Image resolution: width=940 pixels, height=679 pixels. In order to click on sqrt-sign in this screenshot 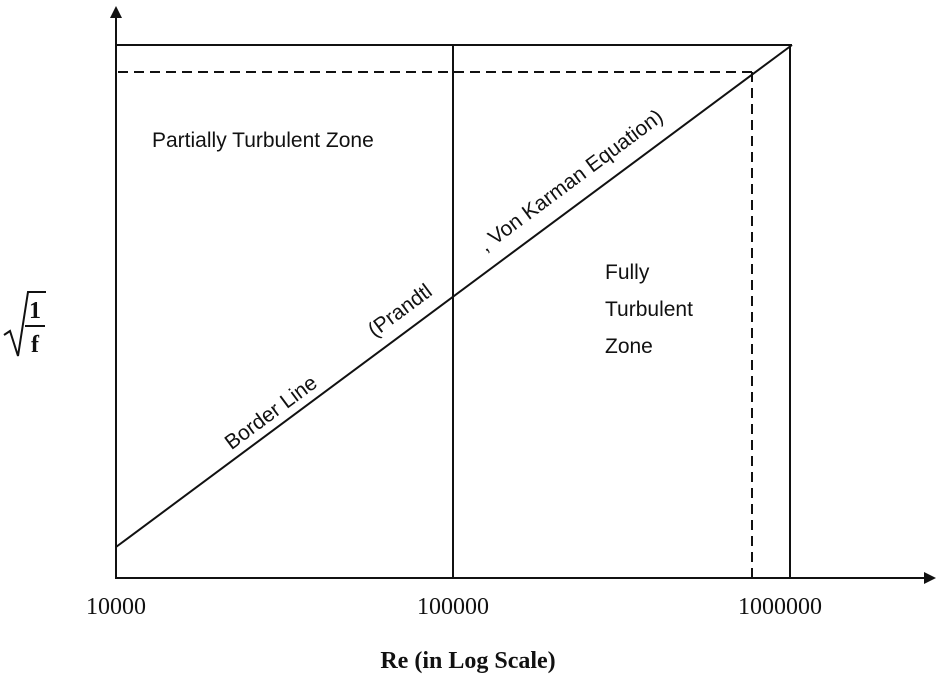, I will do `click(24, 324)`.